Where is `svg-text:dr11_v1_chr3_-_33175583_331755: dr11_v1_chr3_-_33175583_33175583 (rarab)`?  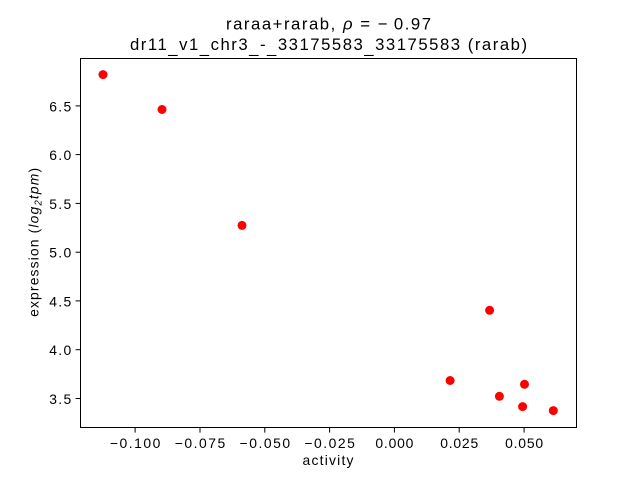 svg-text:dr11_v1_chr3_-_33175583_331755: dr11_v1_chr3_-_33175583_33175583 (rarab) is located at coordinates (328, 46).